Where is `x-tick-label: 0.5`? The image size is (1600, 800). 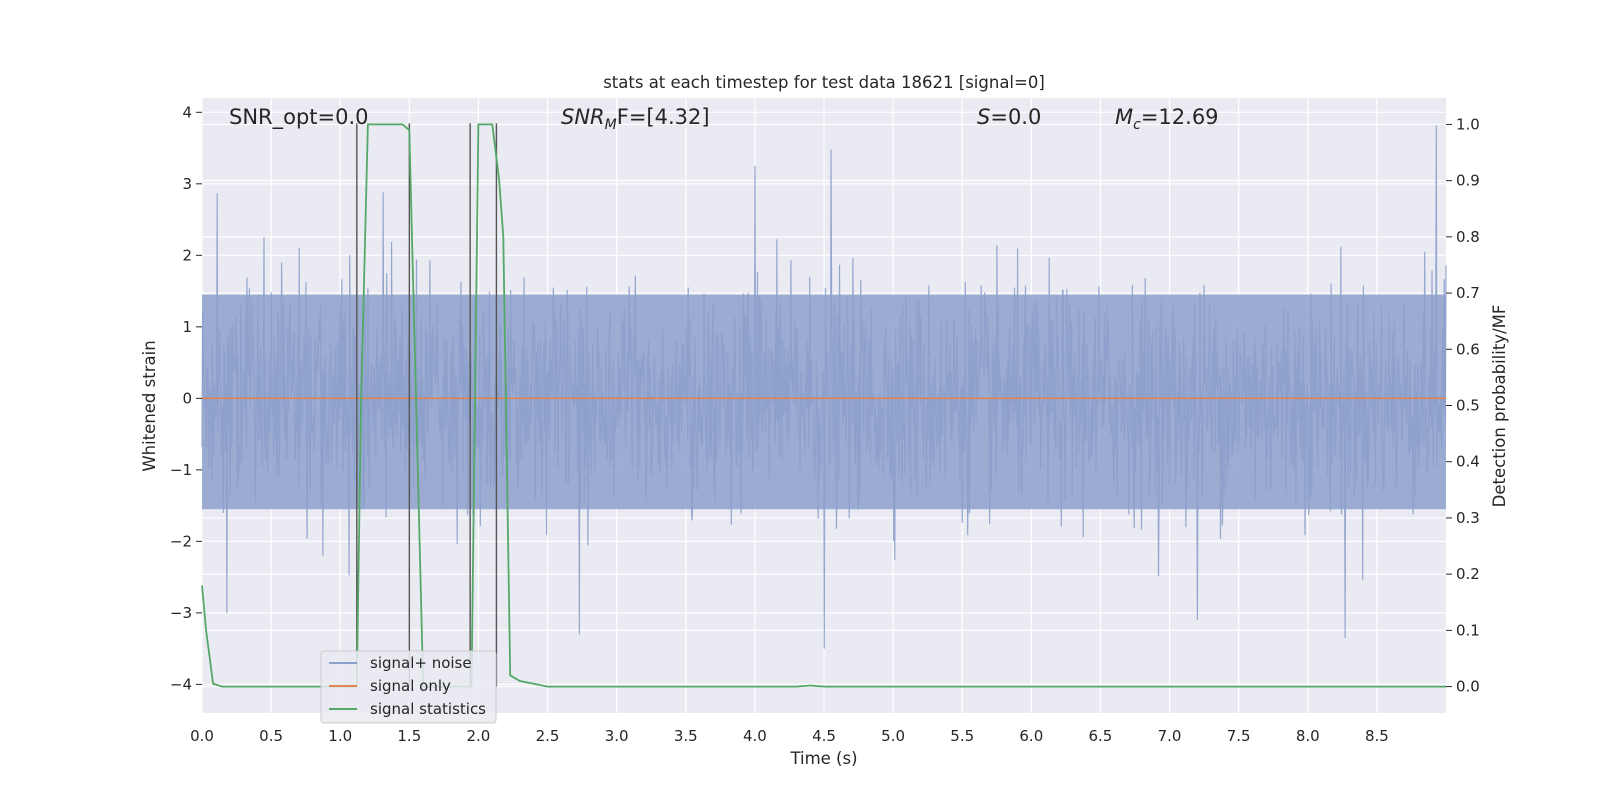
x-tick-label: 0.5 is located at coordinates (271, 736).